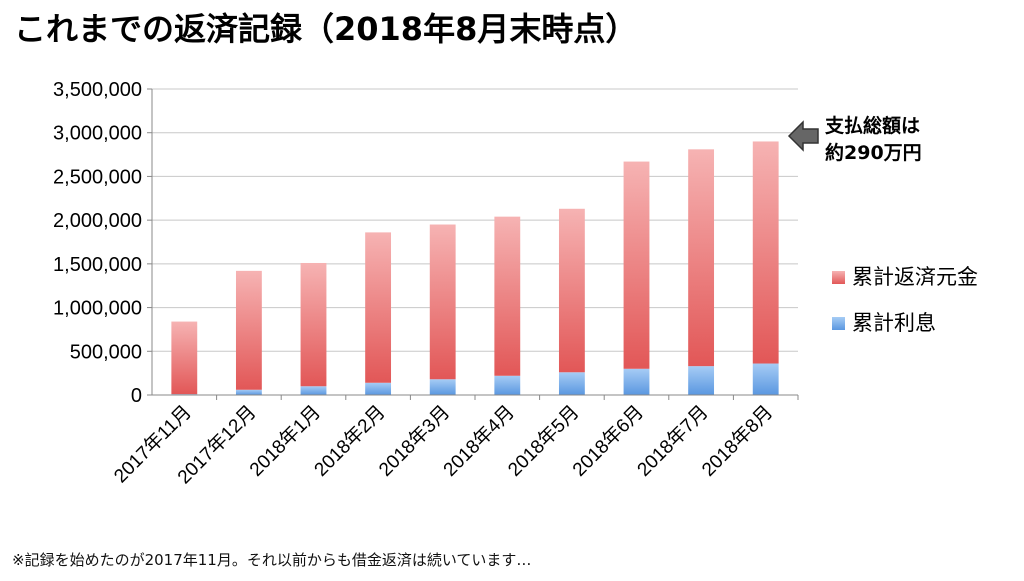 Image resolution: width=1024 pixels, height=581 pixels. I want to click on legend-label: 累計利息, so click(894, 323).